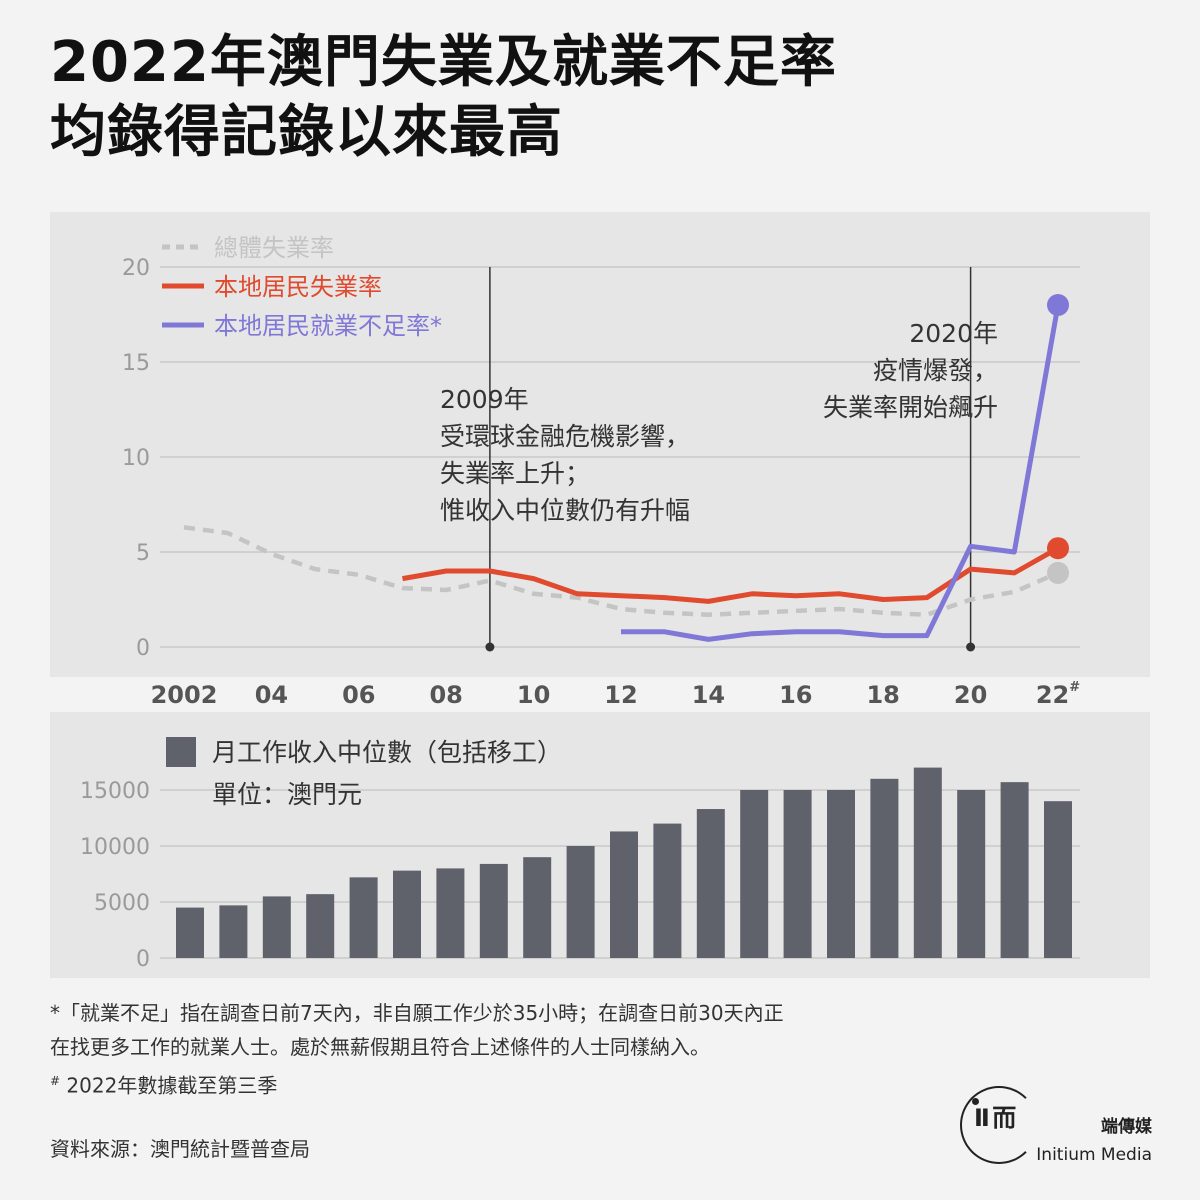  I want to click on y-tick-label: 5, so click(143, 553).